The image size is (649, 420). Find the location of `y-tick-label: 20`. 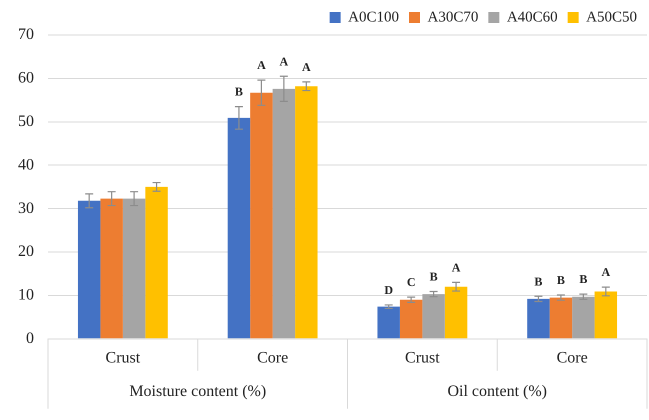

y-tick-label: 20 is located at coordinates (26, 251).